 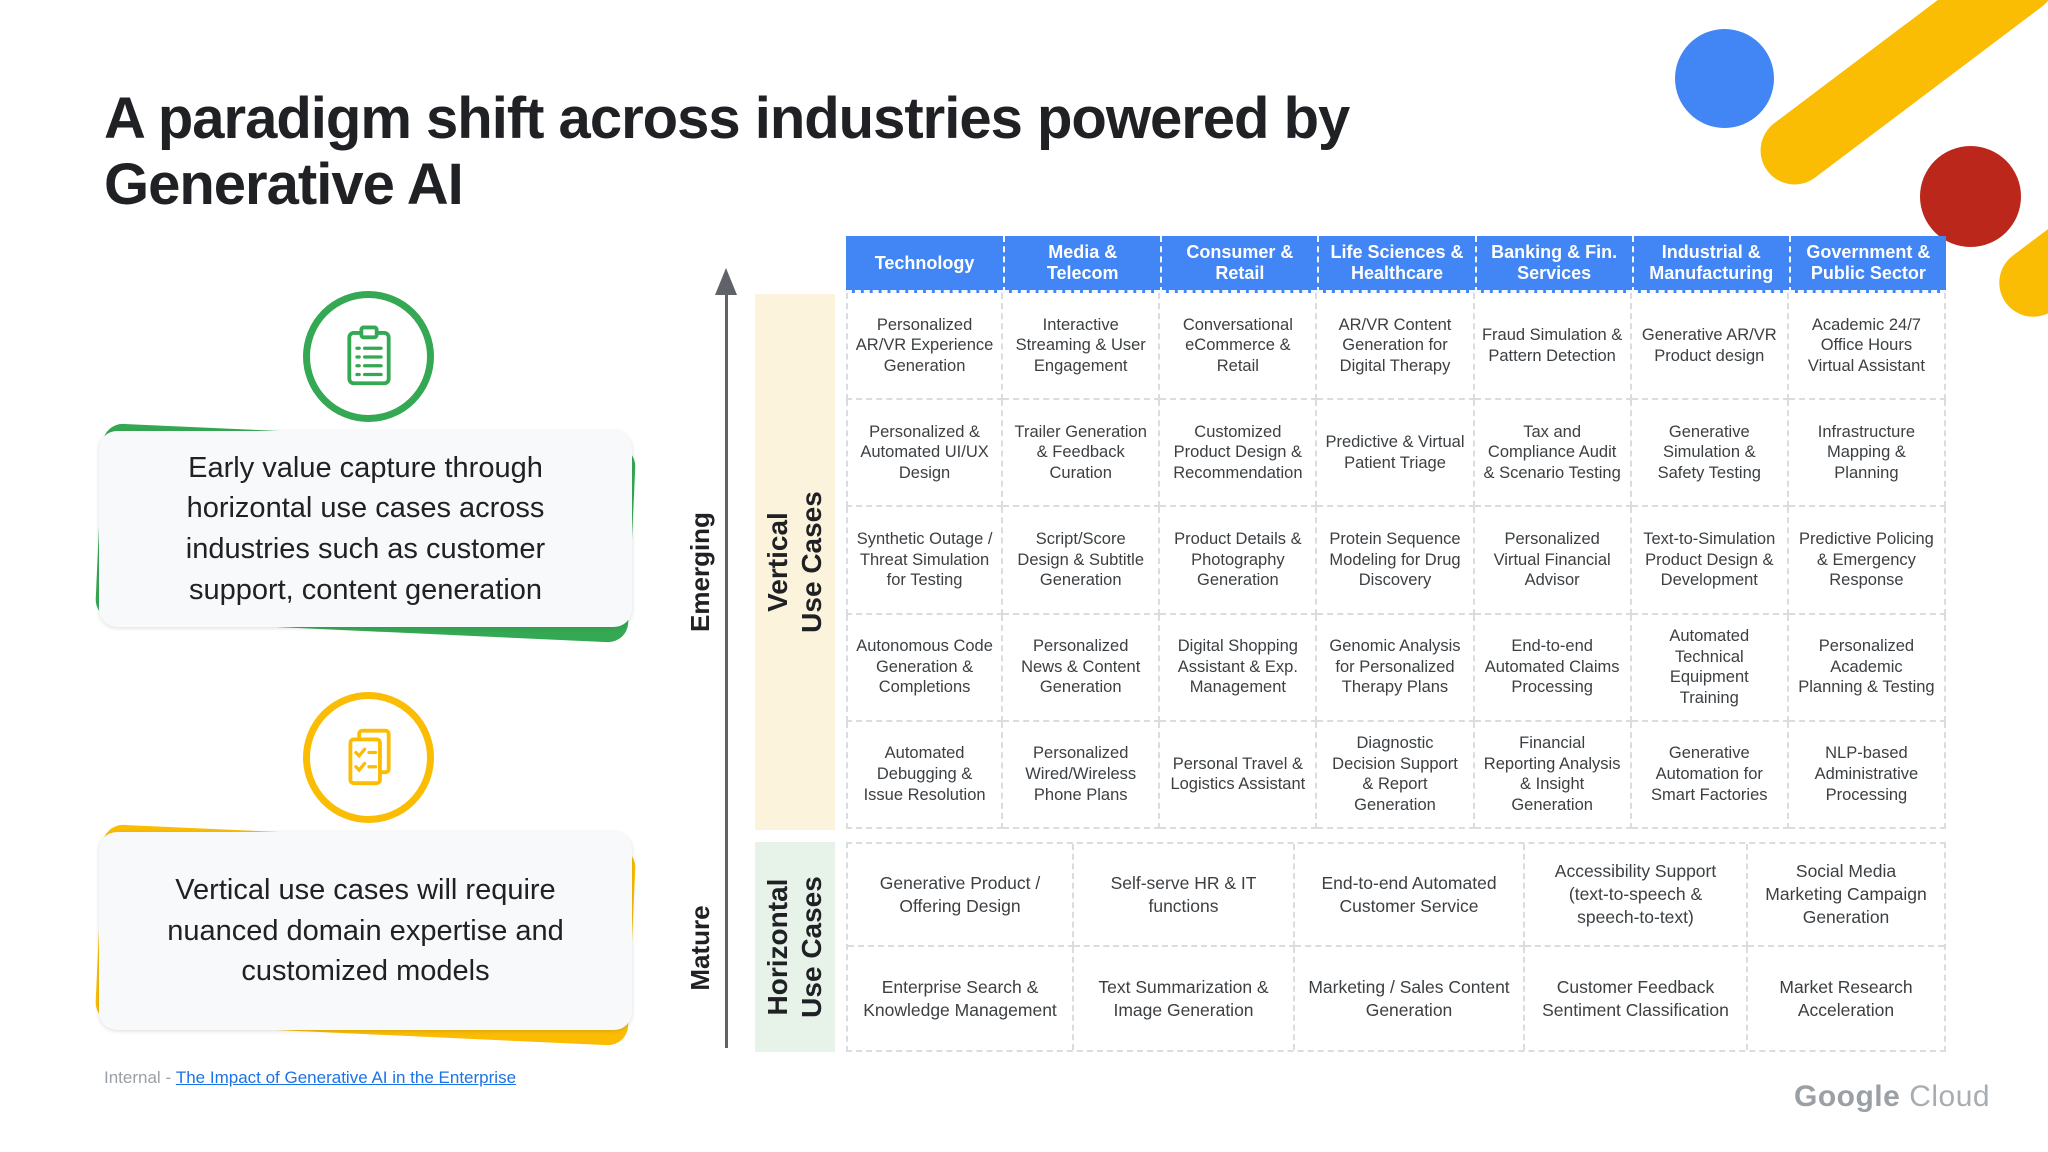 I want to click on band-label-line1: Vertical, so click(x=778, y=562).